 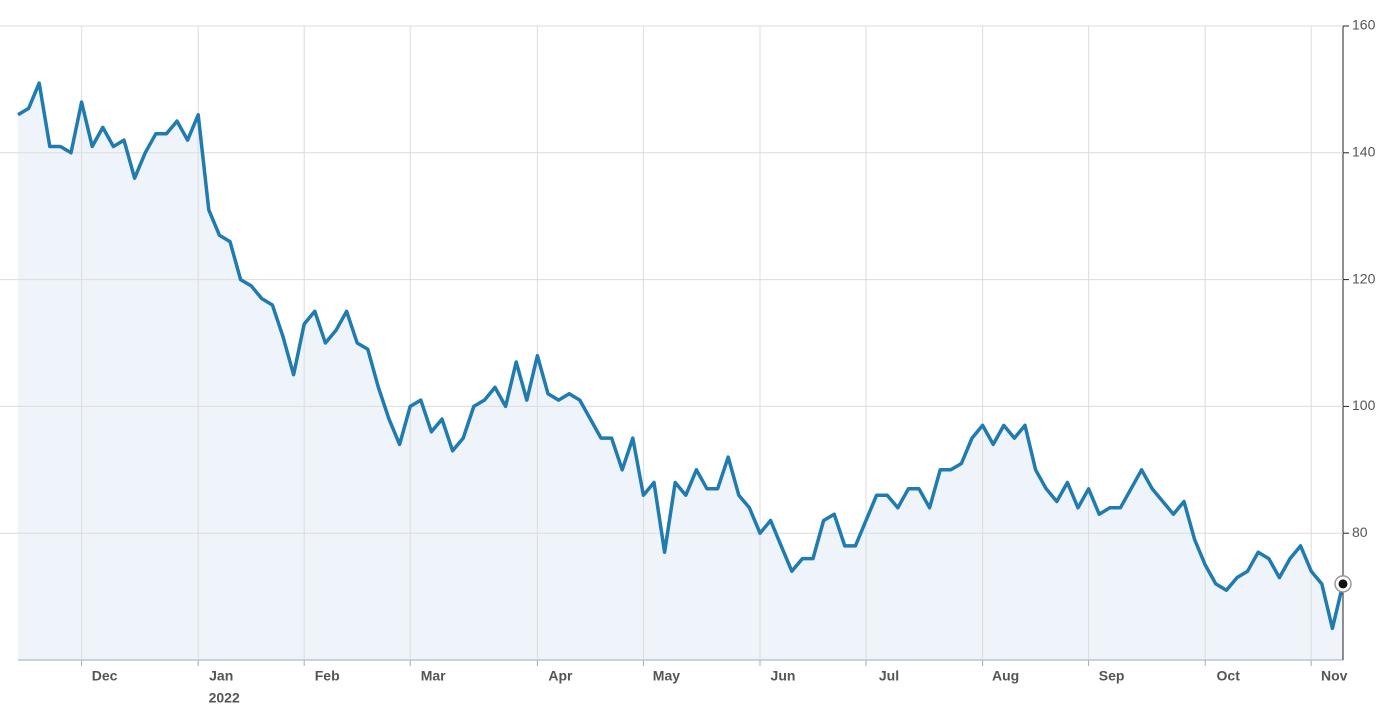 What do you see at coordinates (1229, 676) in the screenshot?
I see `x-tick-label: Oct` at bounding box center [1229, 676].